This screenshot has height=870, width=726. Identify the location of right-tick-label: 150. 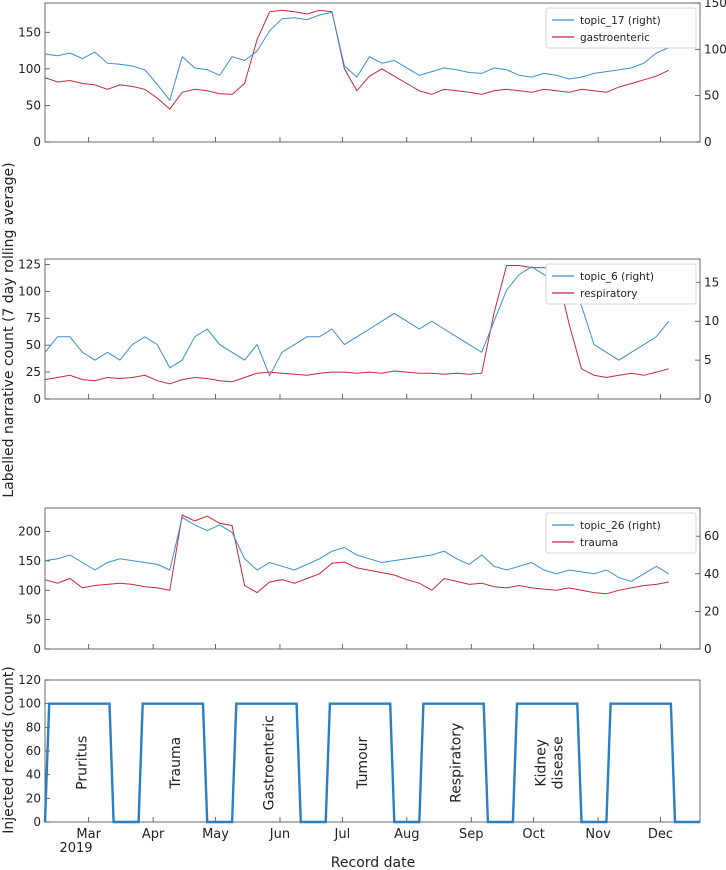
(715, 5).